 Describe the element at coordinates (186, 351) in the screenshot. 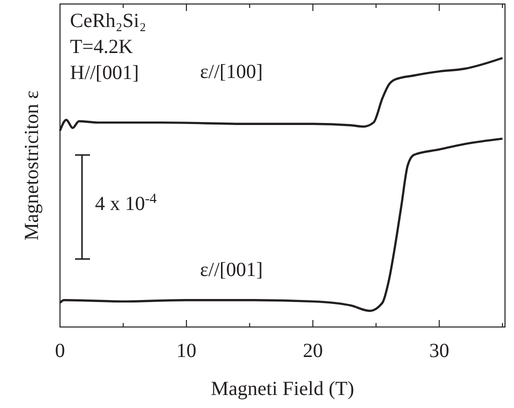

I see `x-tick-label: 10` at that location.